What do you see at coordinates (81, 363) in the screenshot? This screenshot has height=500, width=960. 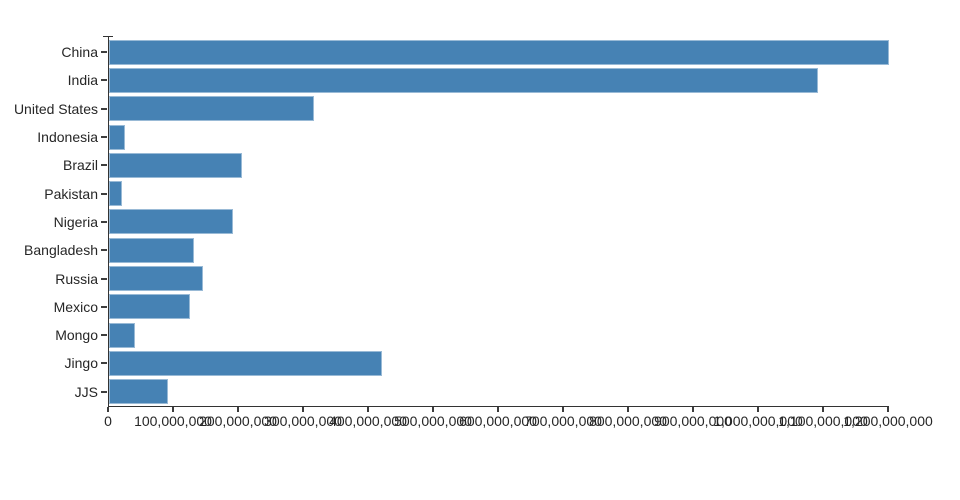 I see `y-axis-label: Jingo` at bounding box center [81, 363].